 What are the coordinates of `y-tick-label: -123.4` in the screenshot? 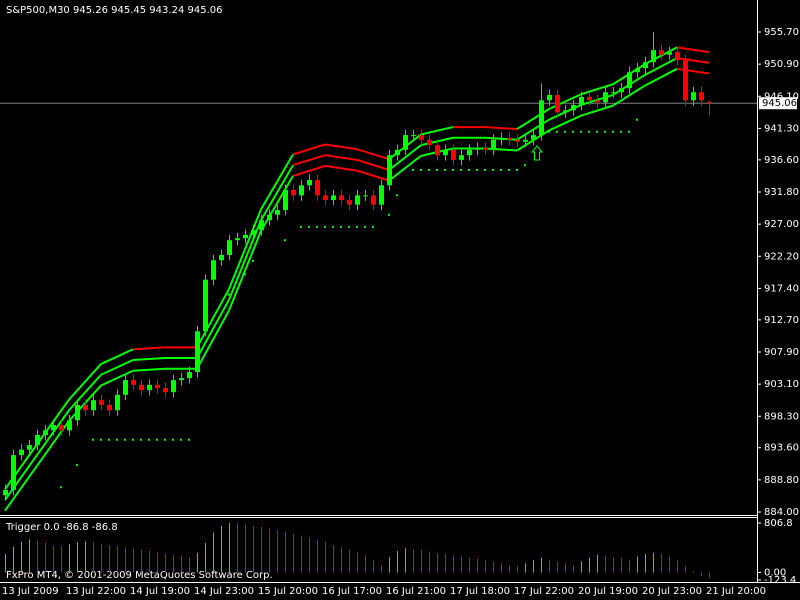 It's located at (780, 580).